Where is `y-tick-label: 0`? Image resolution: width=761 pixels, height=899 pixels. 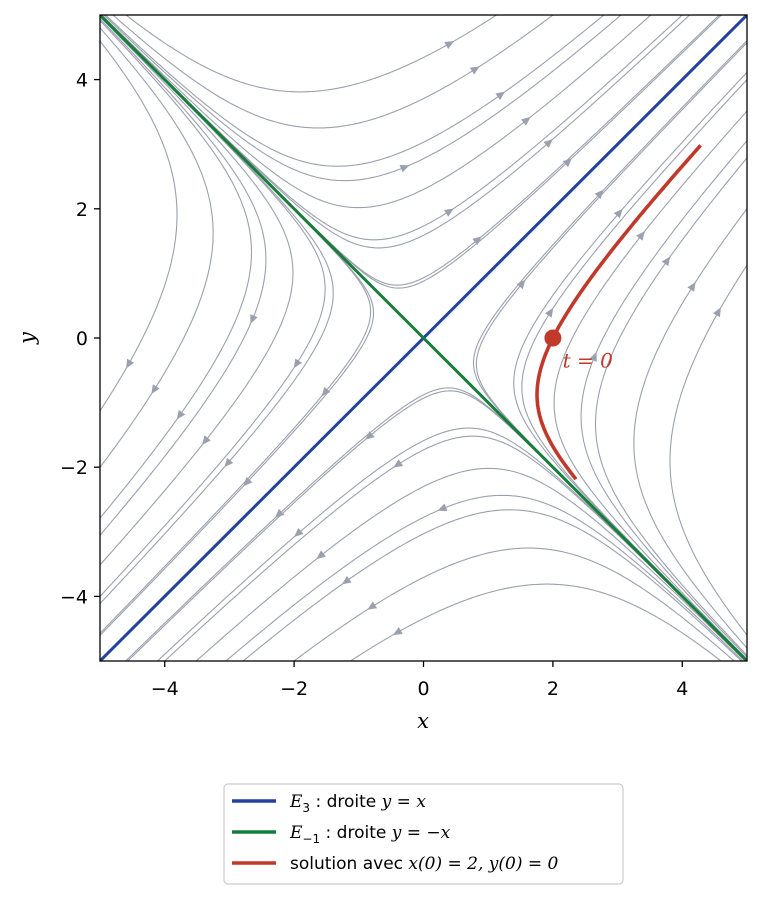
y-tick-label: 0 is located at coordinates (82, 339).